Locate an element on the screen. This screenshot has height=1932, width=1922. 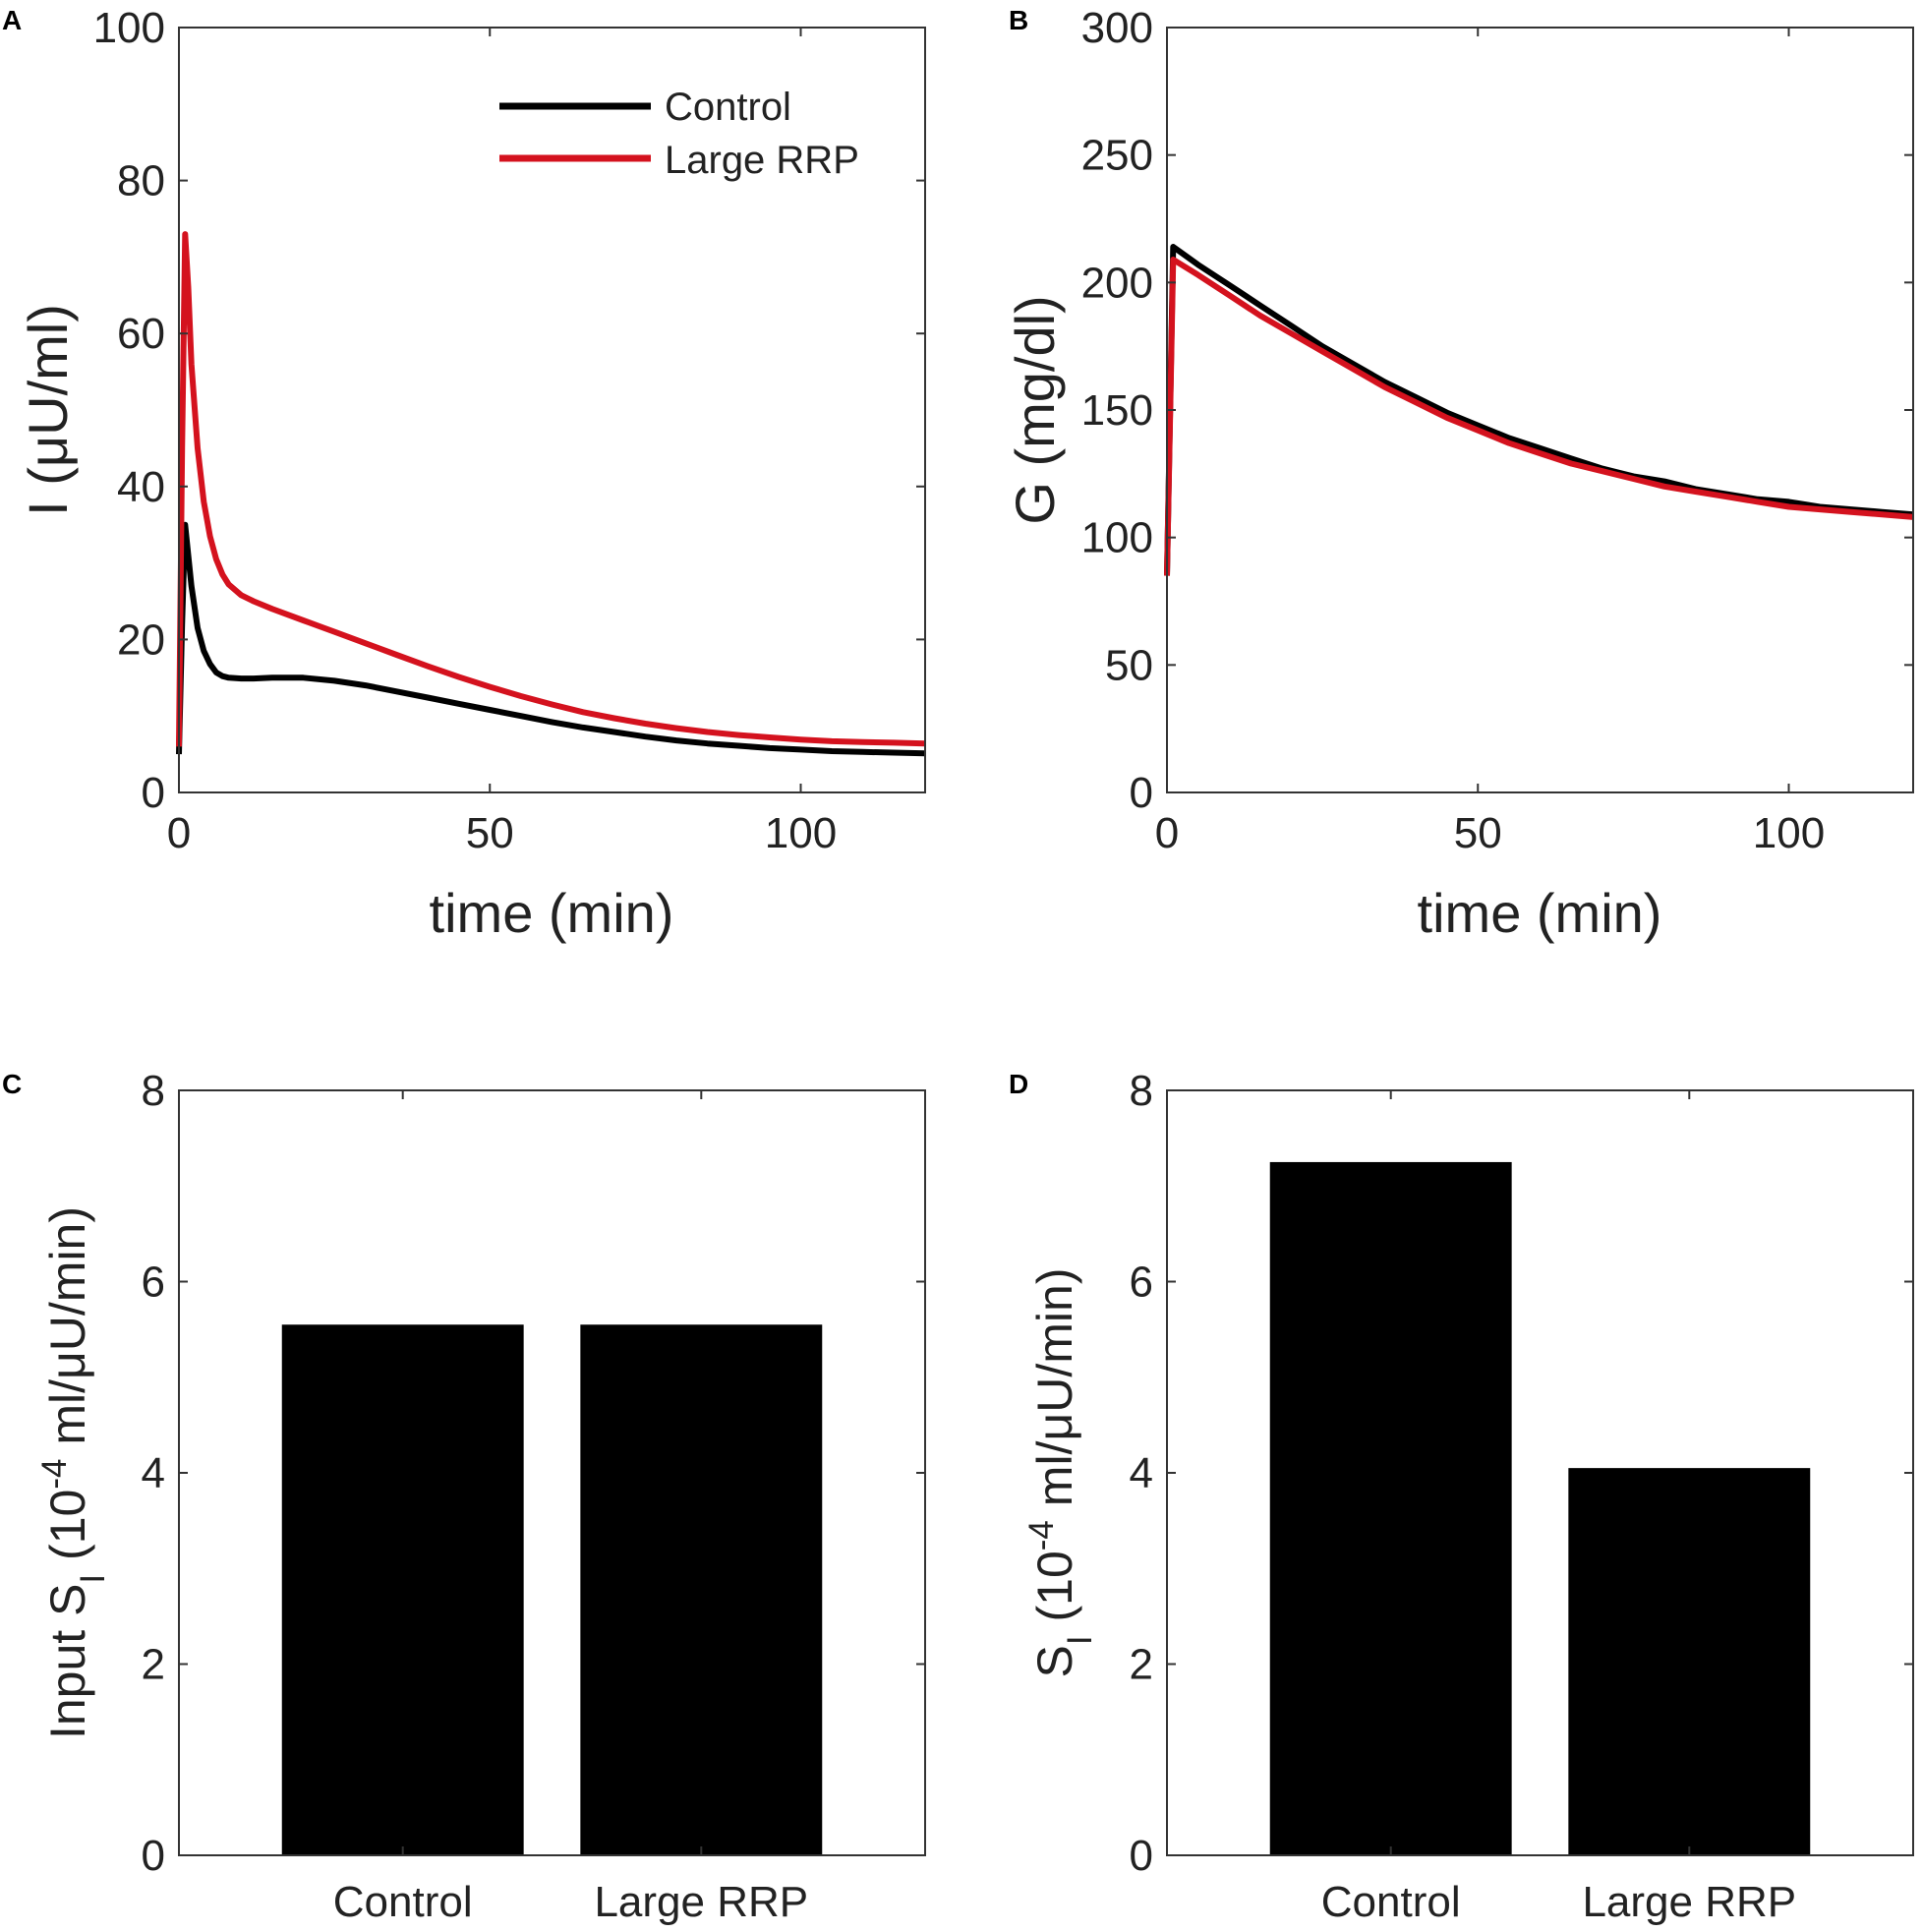
panel-a-y-tick-label: 100 is located at coordinates (129, 28).